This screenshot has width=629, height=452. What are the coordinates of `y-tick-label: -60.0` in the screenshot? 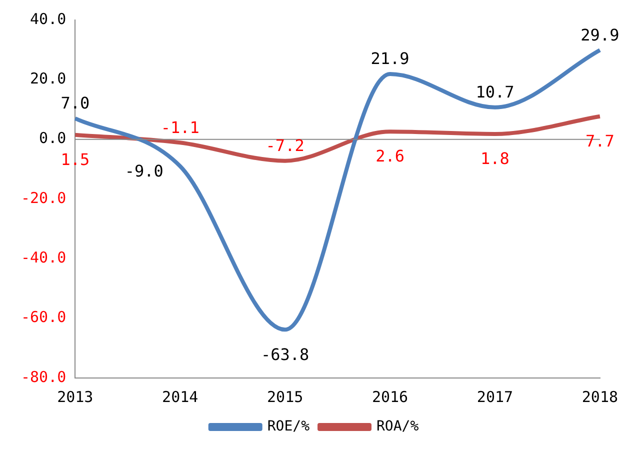 It's located at (43, 317).